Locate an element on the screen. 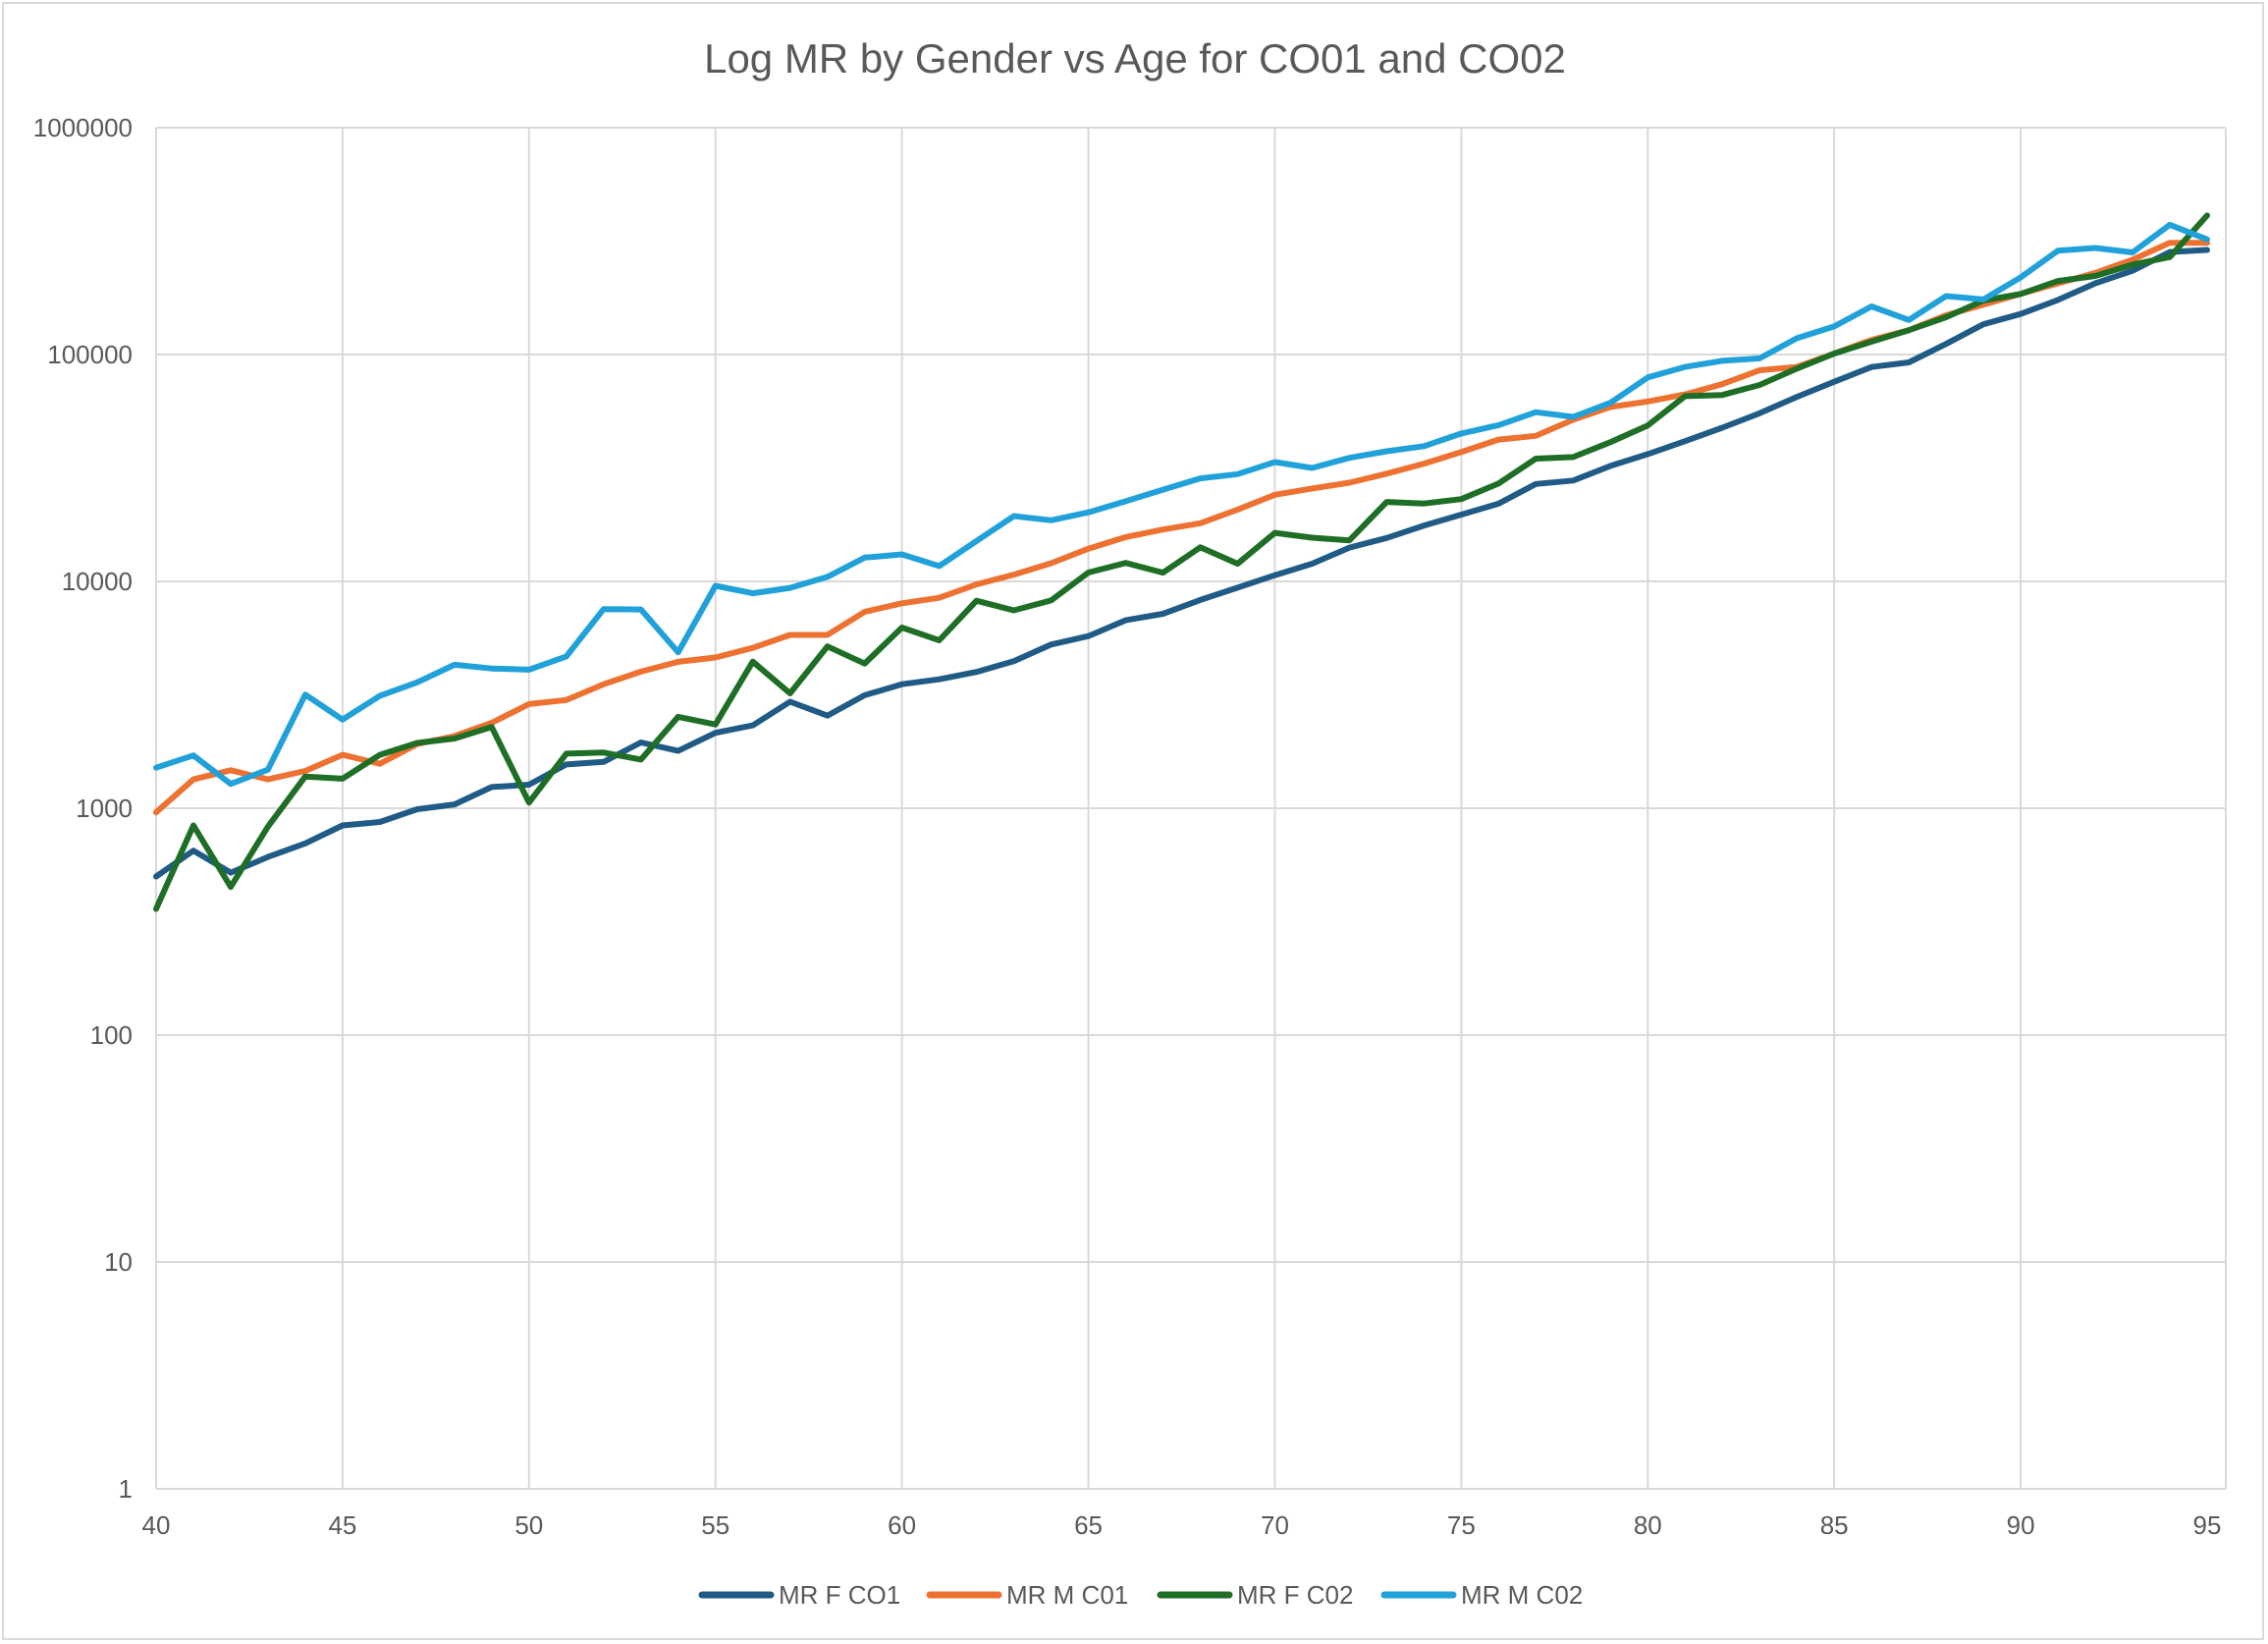  legend-label: MR F C02 is located at coordinates (1295, 1595).